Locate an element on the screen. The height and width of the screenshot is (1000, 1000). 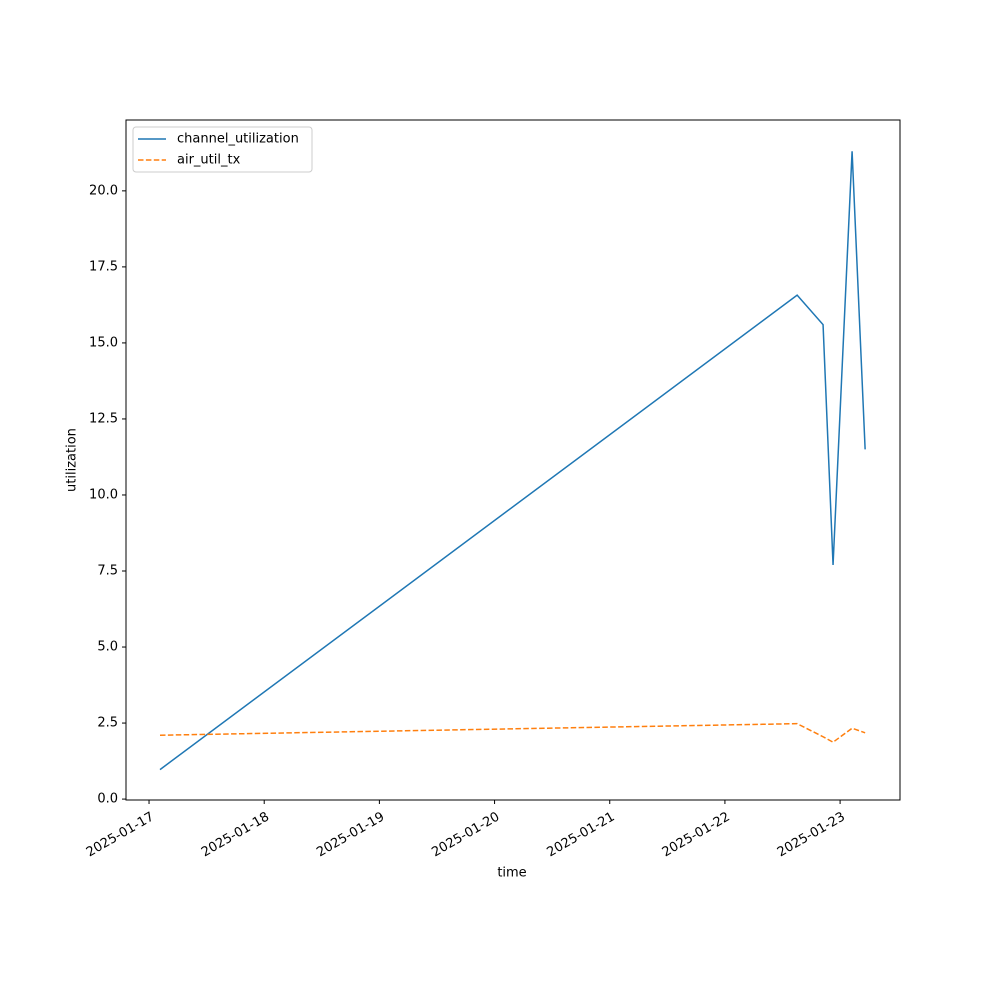
x-tick-label: 2025-01-21 is located at coordinates (581, 835).